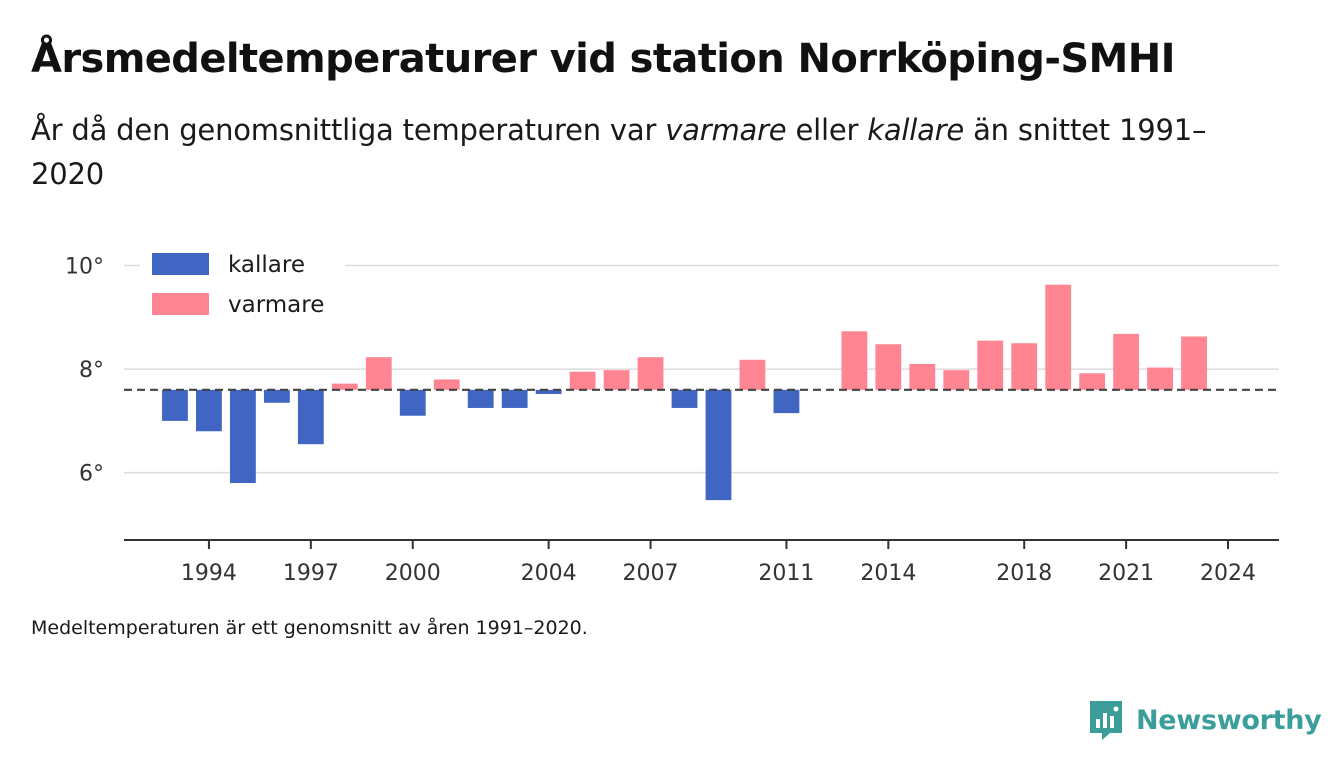 This screenshot has height=771, width=1340. I want to click on subtitle-cold-word: kallare, so click(916, 130).